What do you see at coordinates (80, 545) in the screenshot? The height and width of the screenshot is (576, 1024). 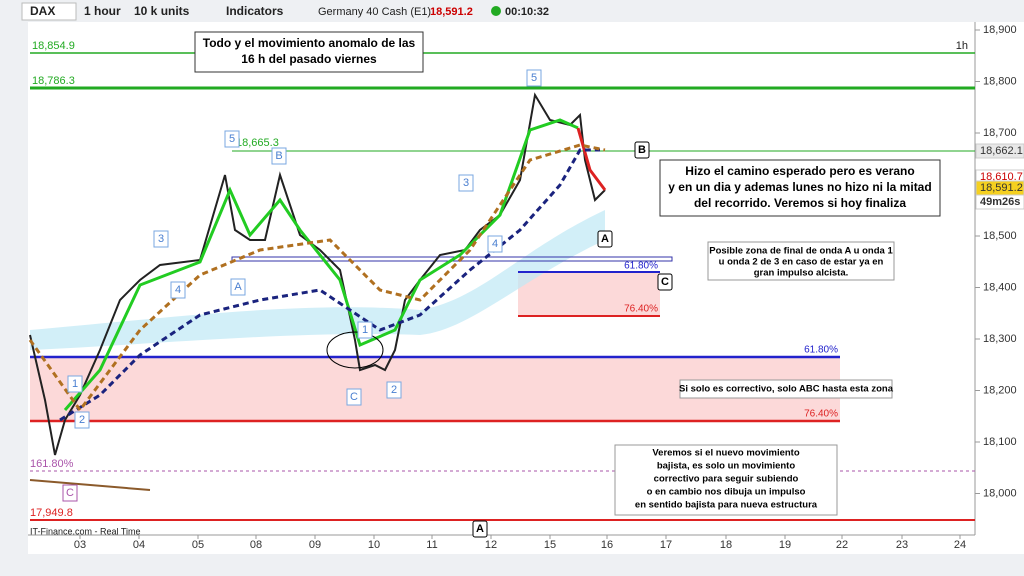 I see `date-label: 03` at bounding box center [80, 545].